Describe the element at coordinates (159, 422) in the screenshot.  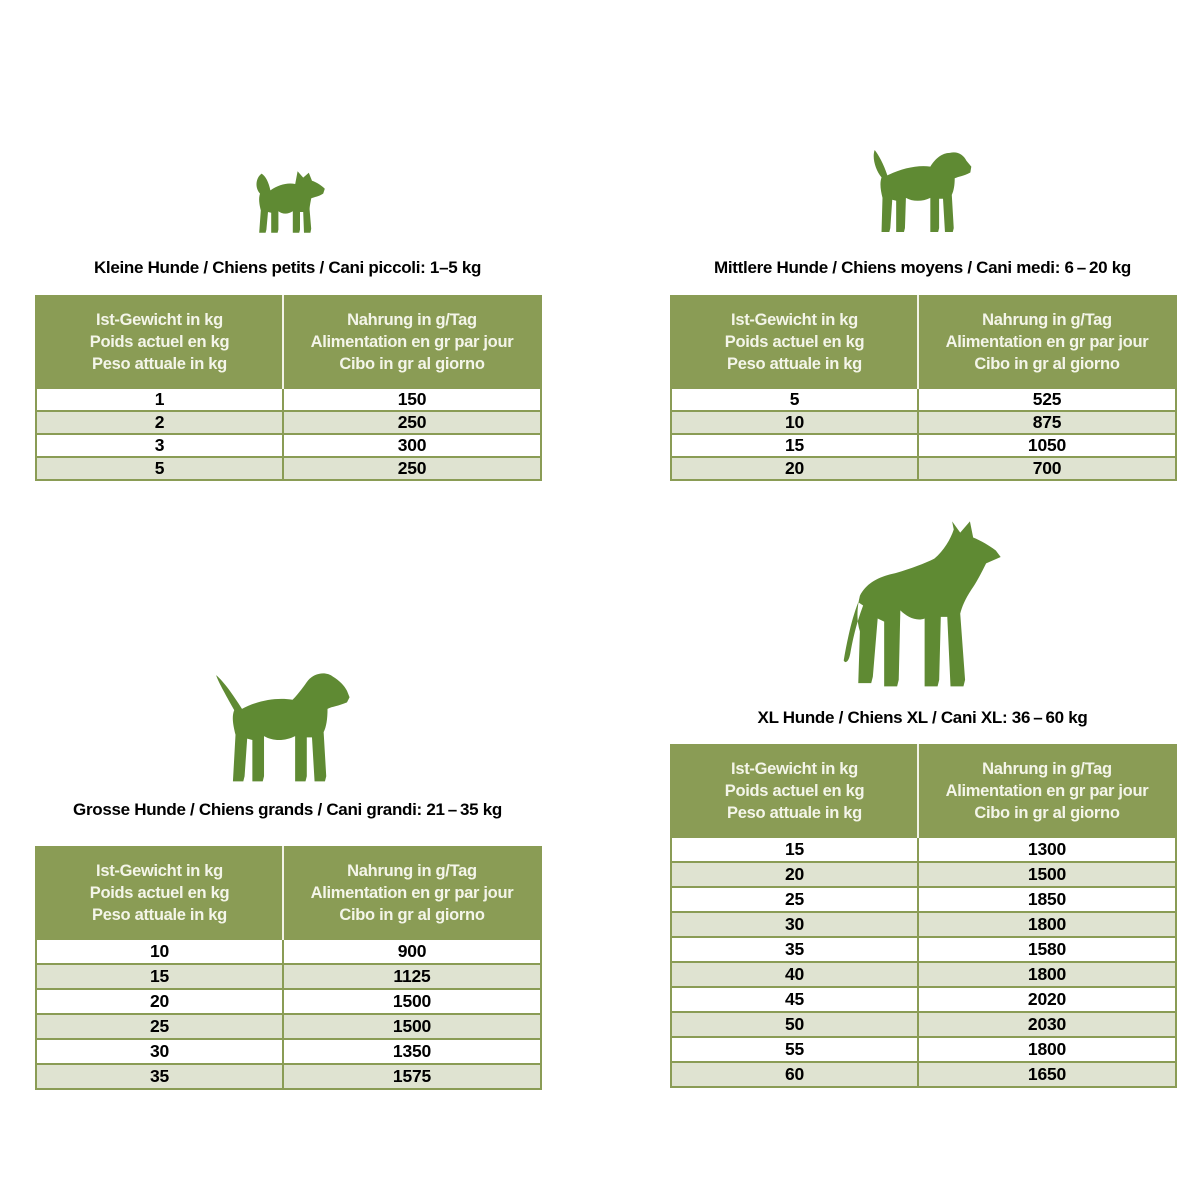
I see `weight-cell: 2` at that location.